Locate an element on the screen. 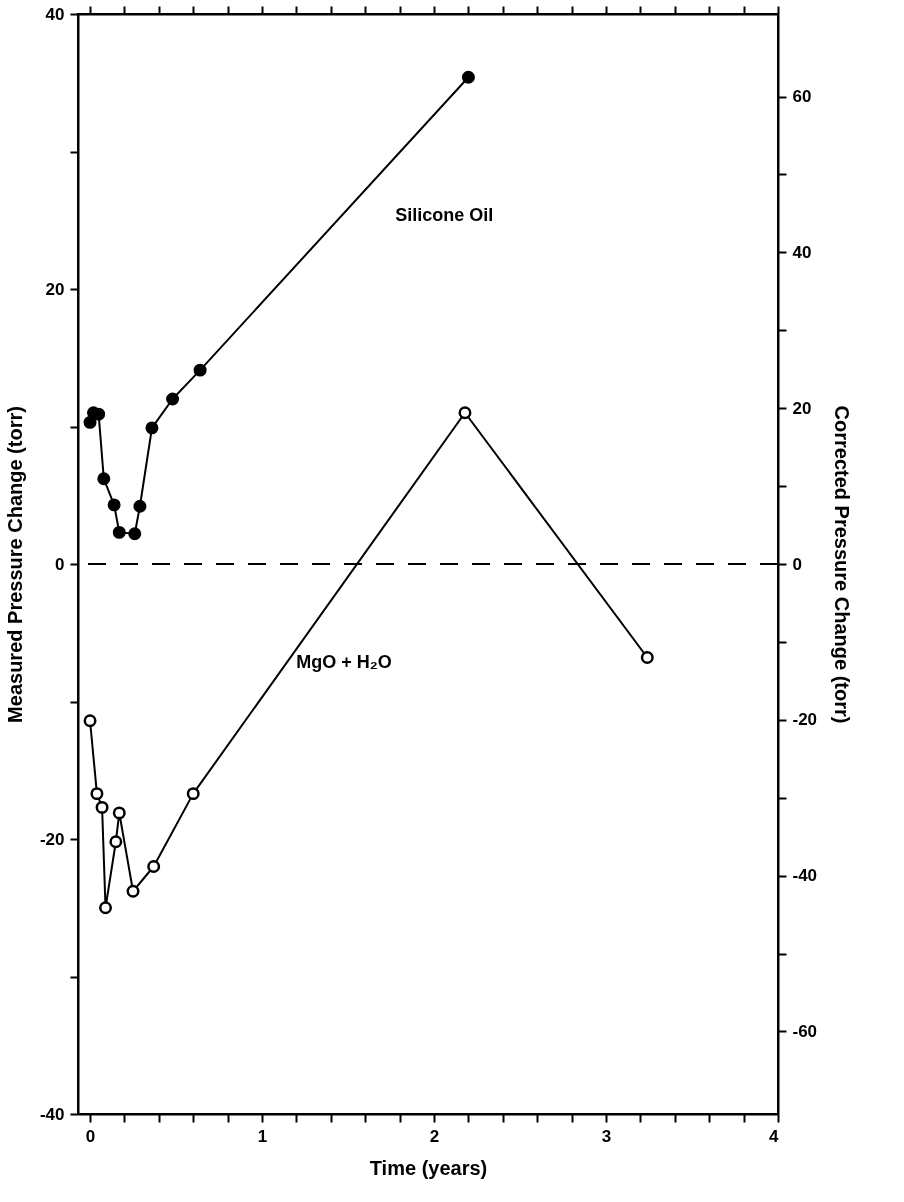 The image size is (904, 1202). y-axis-title: Measured Pressure Change (torr) is located at coordinates (14, 564).